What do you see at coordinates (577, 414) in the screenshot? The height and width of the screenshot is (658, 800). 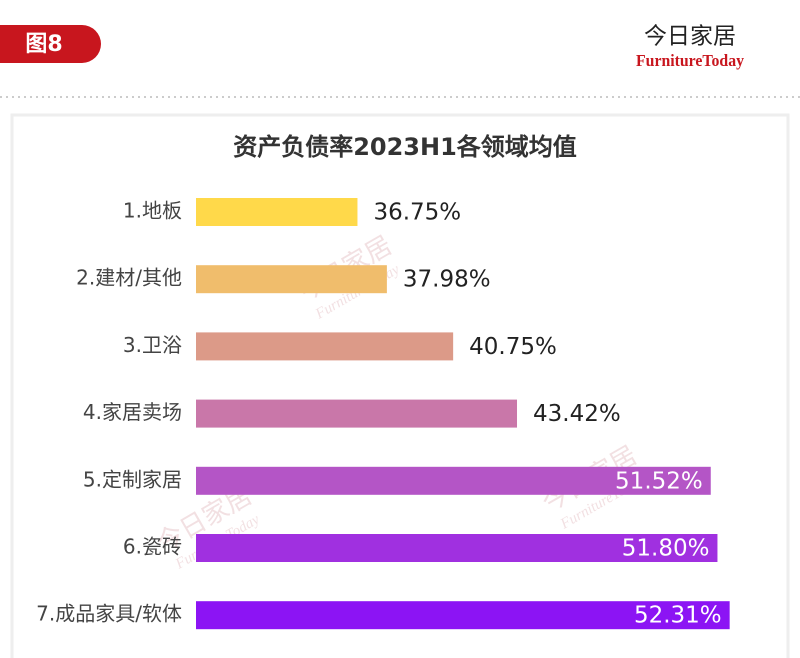 I see `value-label: 43.42%` at bounding box center [577, 414].